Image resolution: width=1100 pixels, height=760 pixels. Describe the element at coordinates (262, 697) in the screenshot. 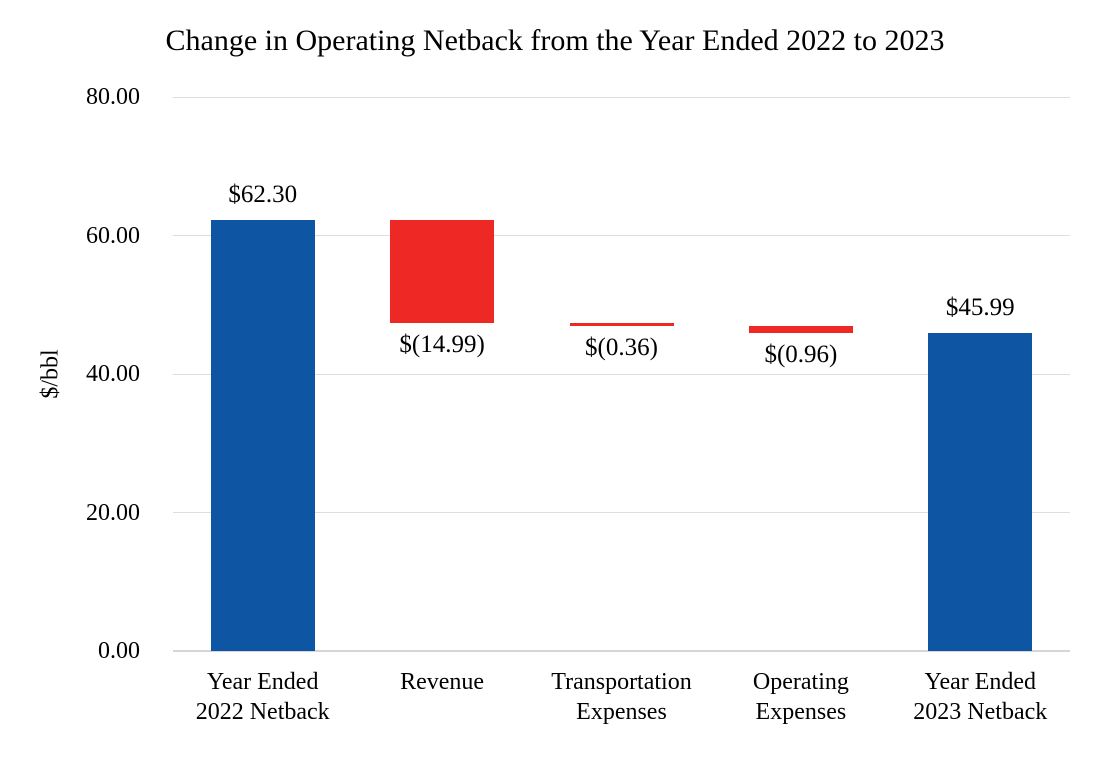

I see `category-label: Year Ended 2022 Netback` at that location.